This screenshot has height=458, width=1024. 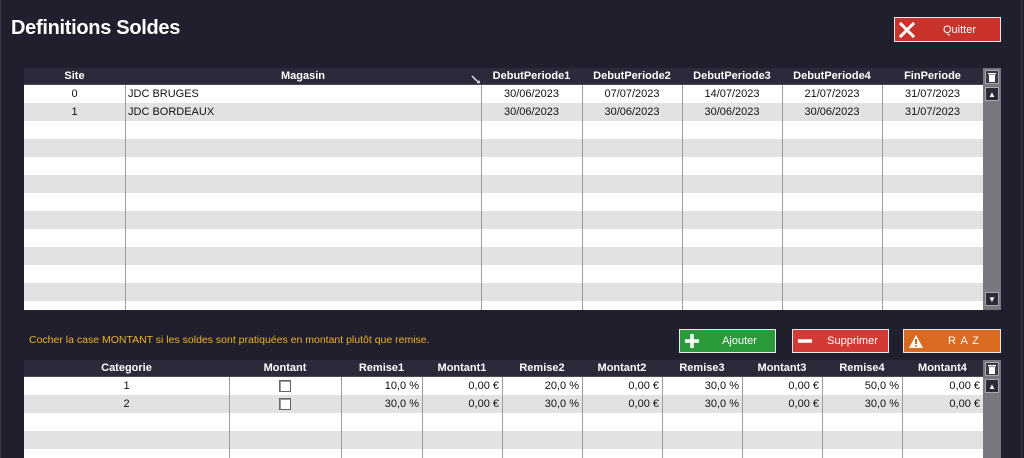 What do you see at coordinates (285, 368) in the screenshot?
I see `col-montant: Montant` at bounding box center [285, 368].